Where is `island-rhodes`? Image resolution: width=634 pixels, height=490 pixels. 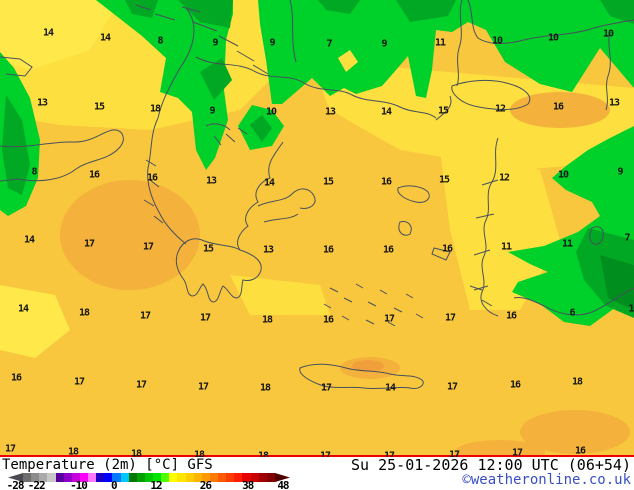
island-rhodes is located at coordinates (596, 235).